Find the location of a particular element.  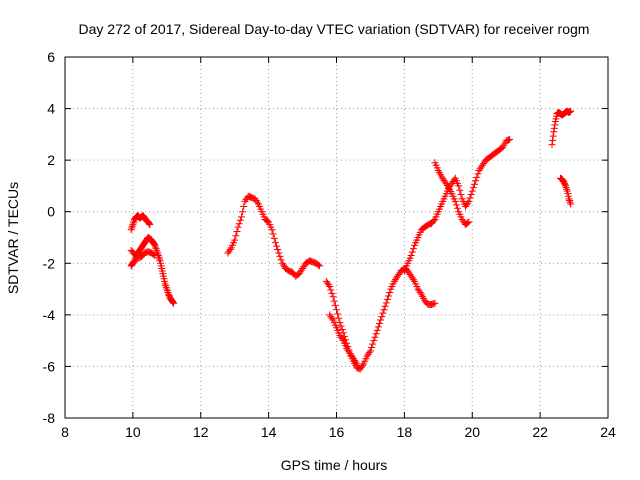

series-seg-a-lower is located at coordinates (152, 270).